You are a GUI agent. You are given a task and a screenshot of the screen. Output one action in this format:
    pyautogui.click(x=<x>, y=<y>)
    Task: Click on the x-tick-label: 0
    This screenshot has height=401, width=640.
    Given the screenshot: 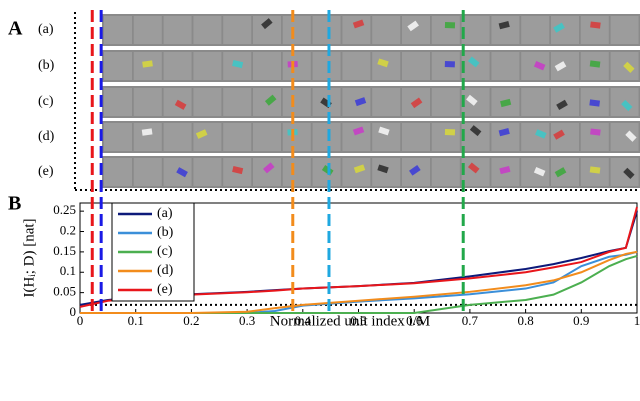 What is the action you would take?
    pyautogui.click(x=80, y=320)
    